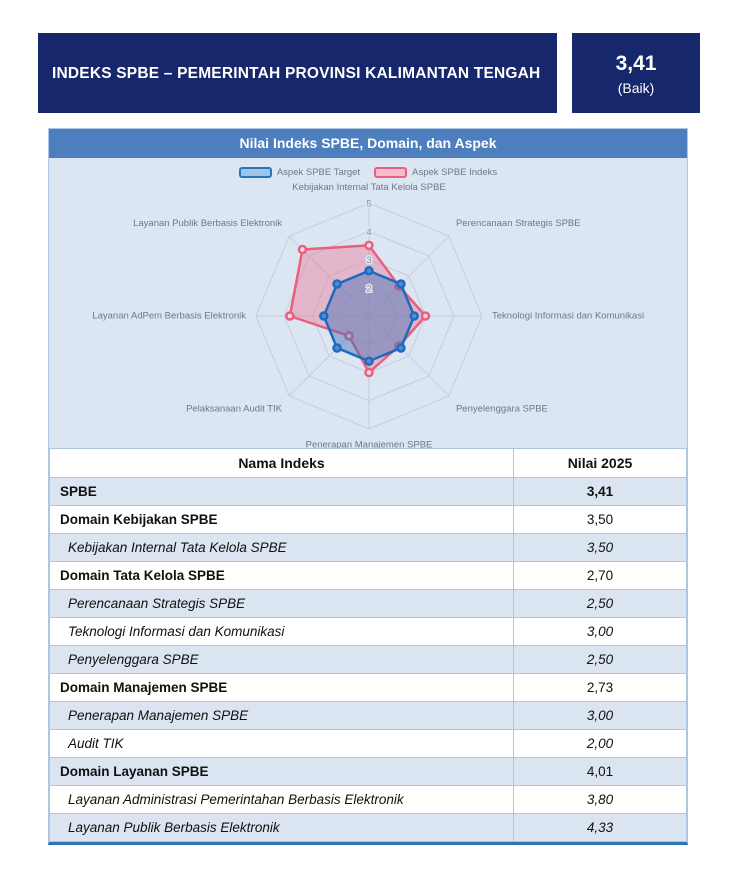 The width and height of the screenshot is (737, 888). I want to click on table-row: Audit TIK 2,00, so click(368, 743).